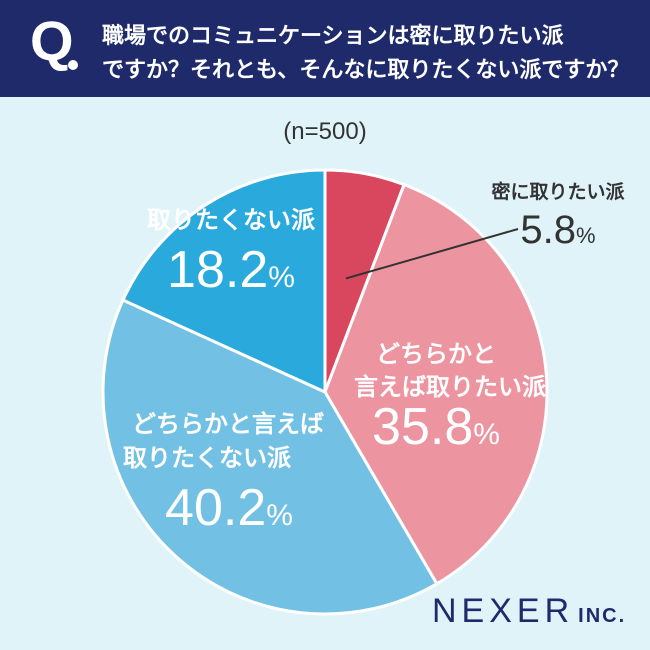 This screenshot has width=650, height=650. Describe the element at coordinates (325, 131) in the screenshot. I see `sample-size: (n=500)` at that location.